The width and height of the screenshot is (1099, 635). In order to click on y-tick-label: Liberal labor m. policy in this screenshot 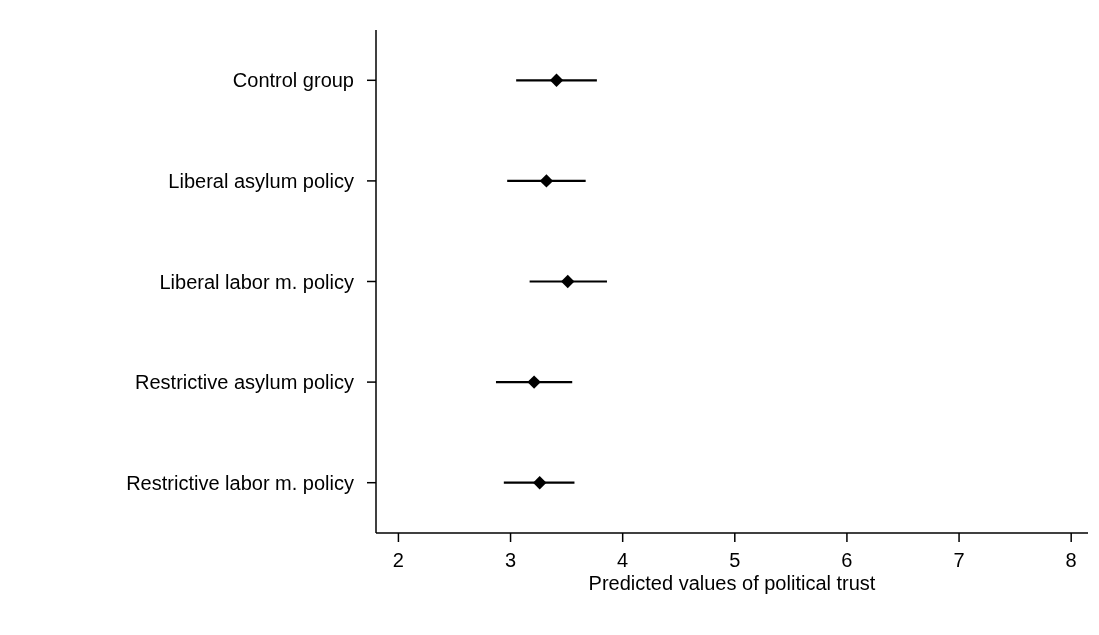, I will do `click(256, 281)`.